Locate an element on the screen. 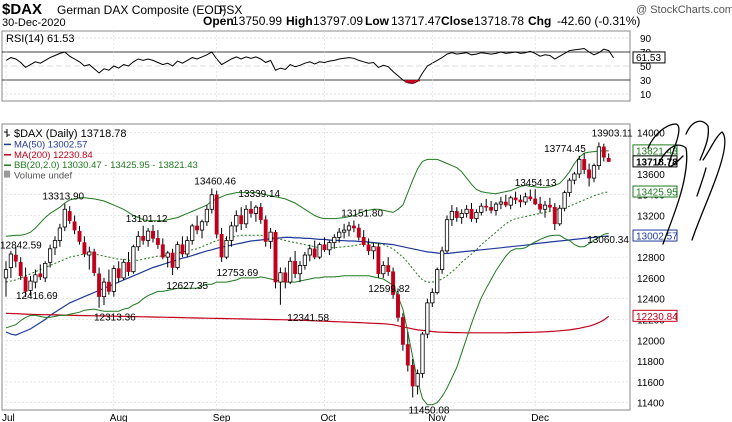  quote-value: -42.60 (-0.31%) is located at coordinates (598, 21).